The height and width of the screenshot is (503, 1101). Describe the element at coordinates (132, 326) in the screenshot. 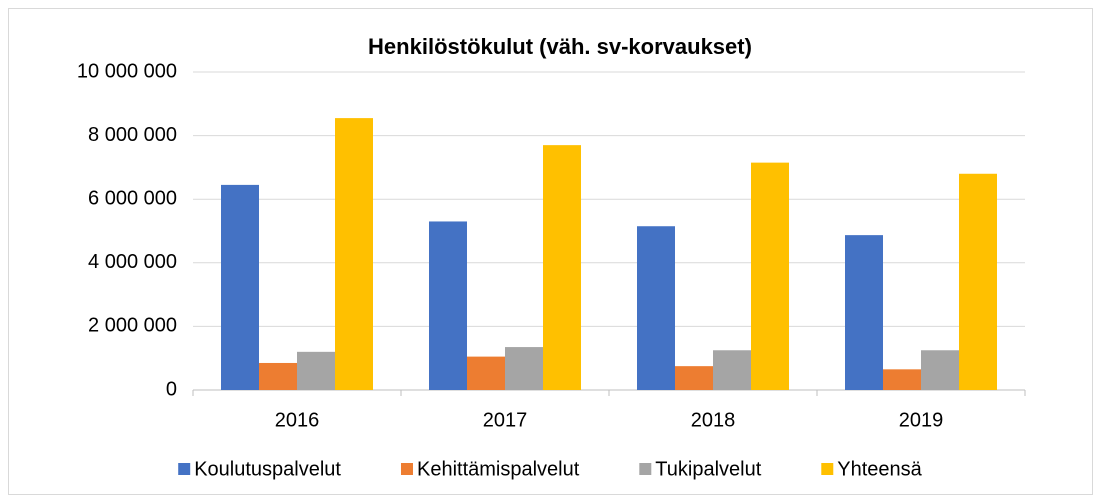

I see `y-tick-label: 2 000 000` at that location.